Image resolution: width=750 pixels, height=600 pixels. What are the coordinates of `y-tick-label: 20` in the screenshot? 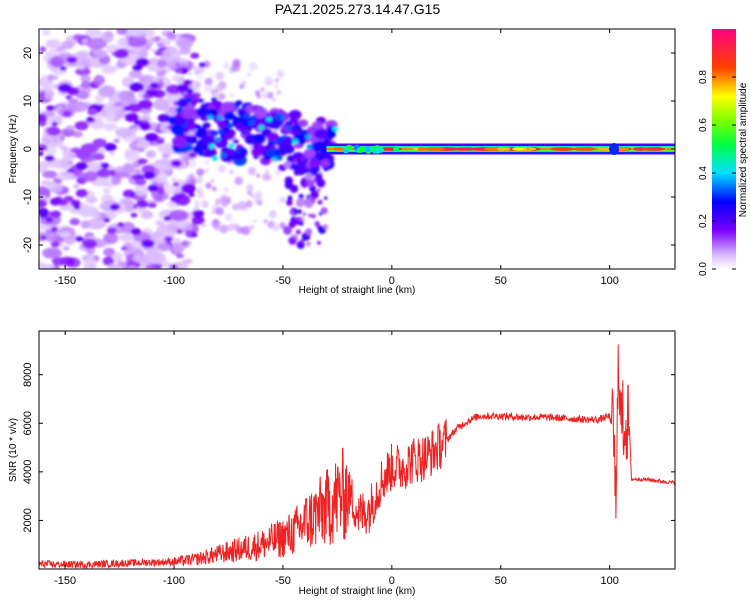 It's located at (28, 53).